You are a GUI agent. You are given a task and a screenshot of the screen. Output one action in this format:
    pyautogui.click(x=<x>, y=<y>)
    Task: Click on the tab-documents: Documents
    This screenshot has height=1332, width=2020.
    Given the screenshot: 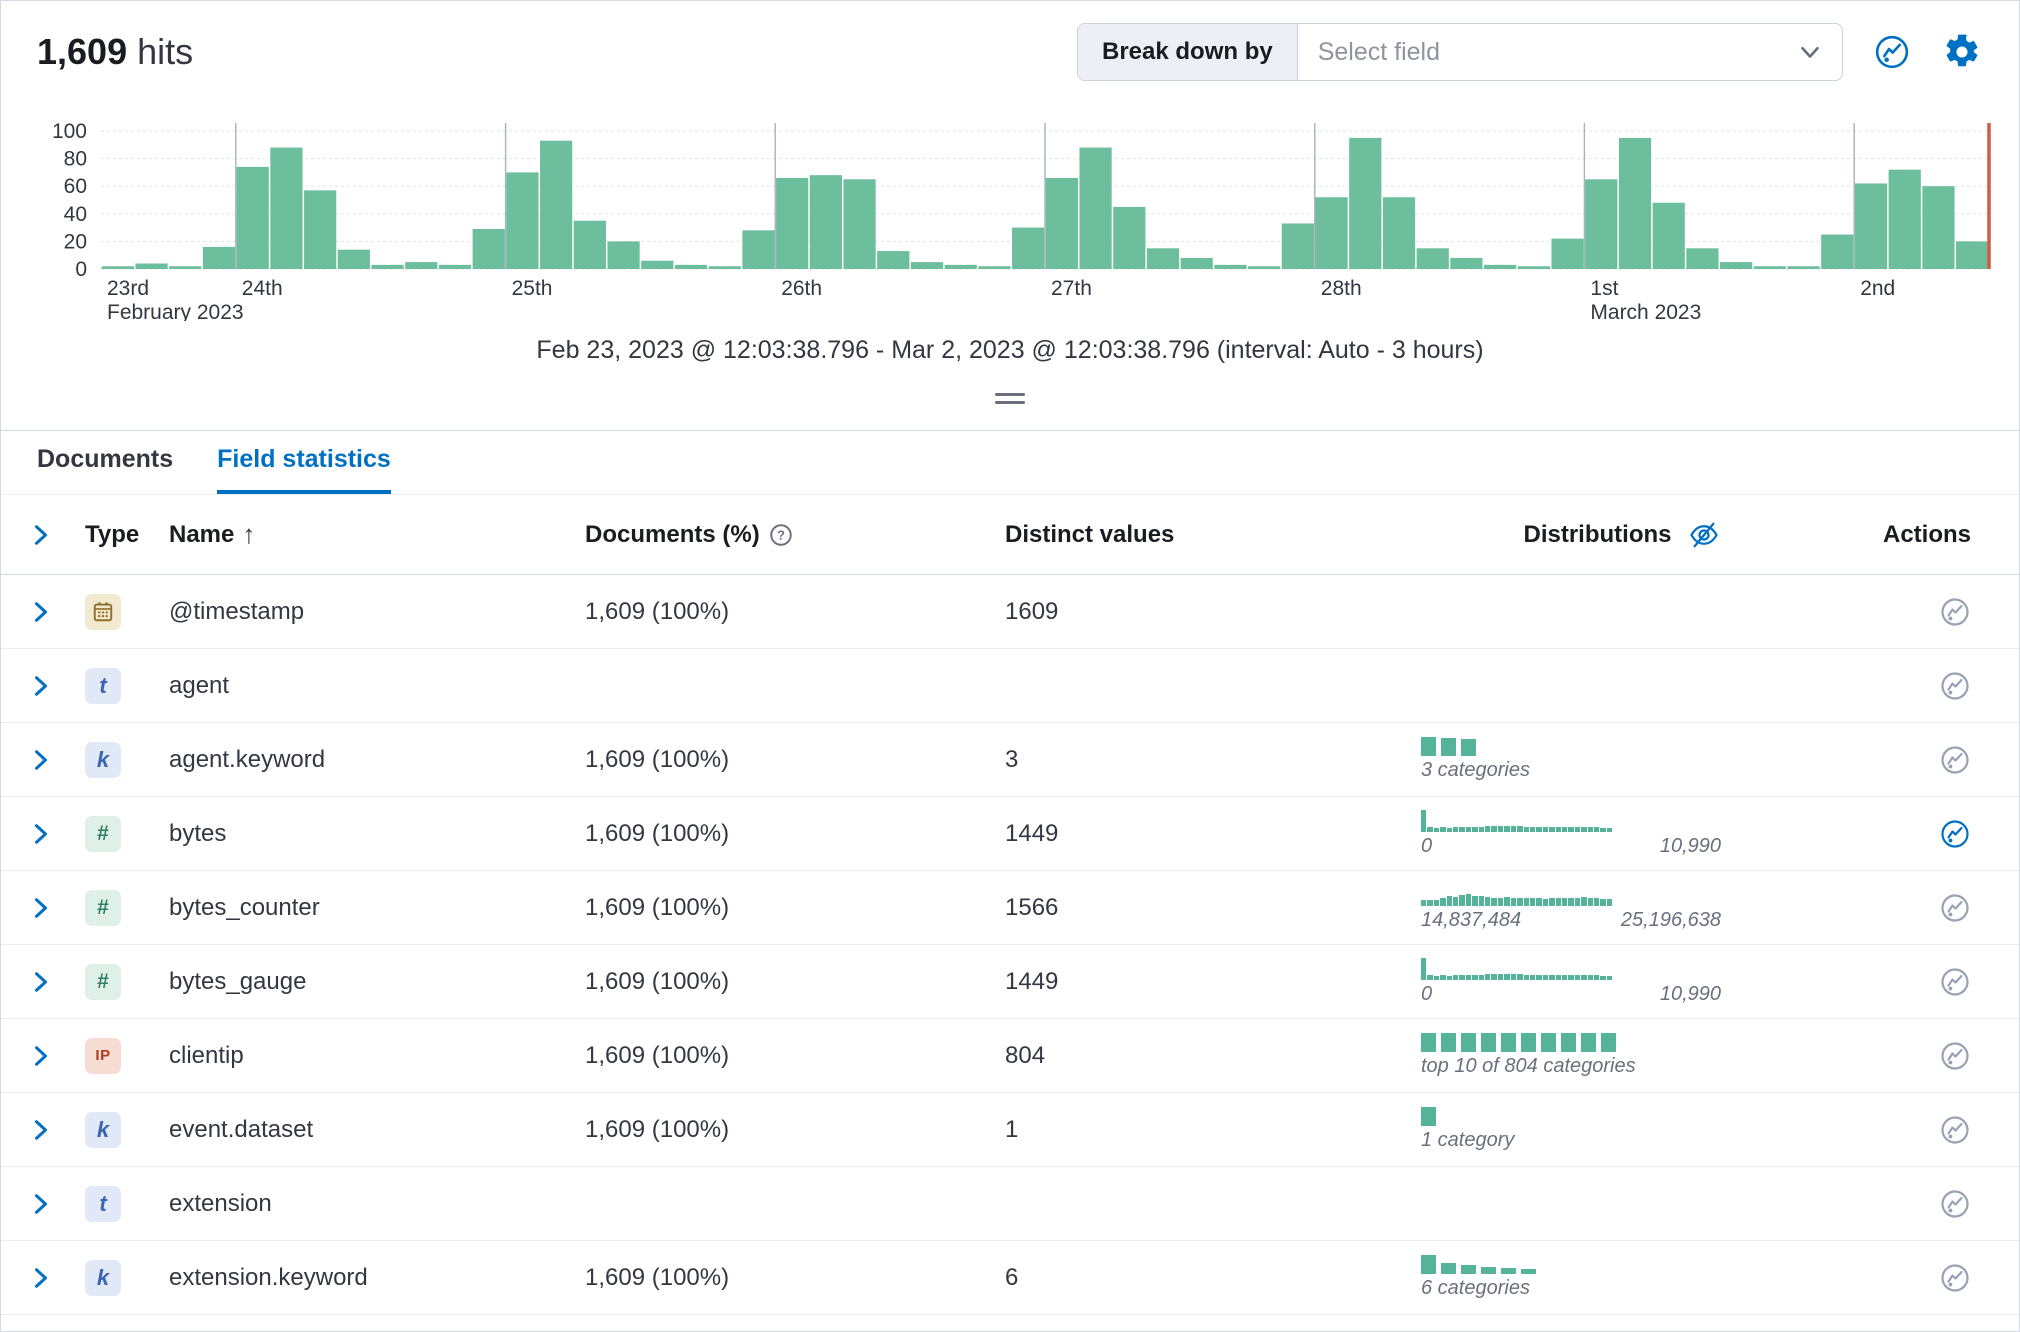 What is the action you would take?
    pyautogui.click(x=105, y=459)
    